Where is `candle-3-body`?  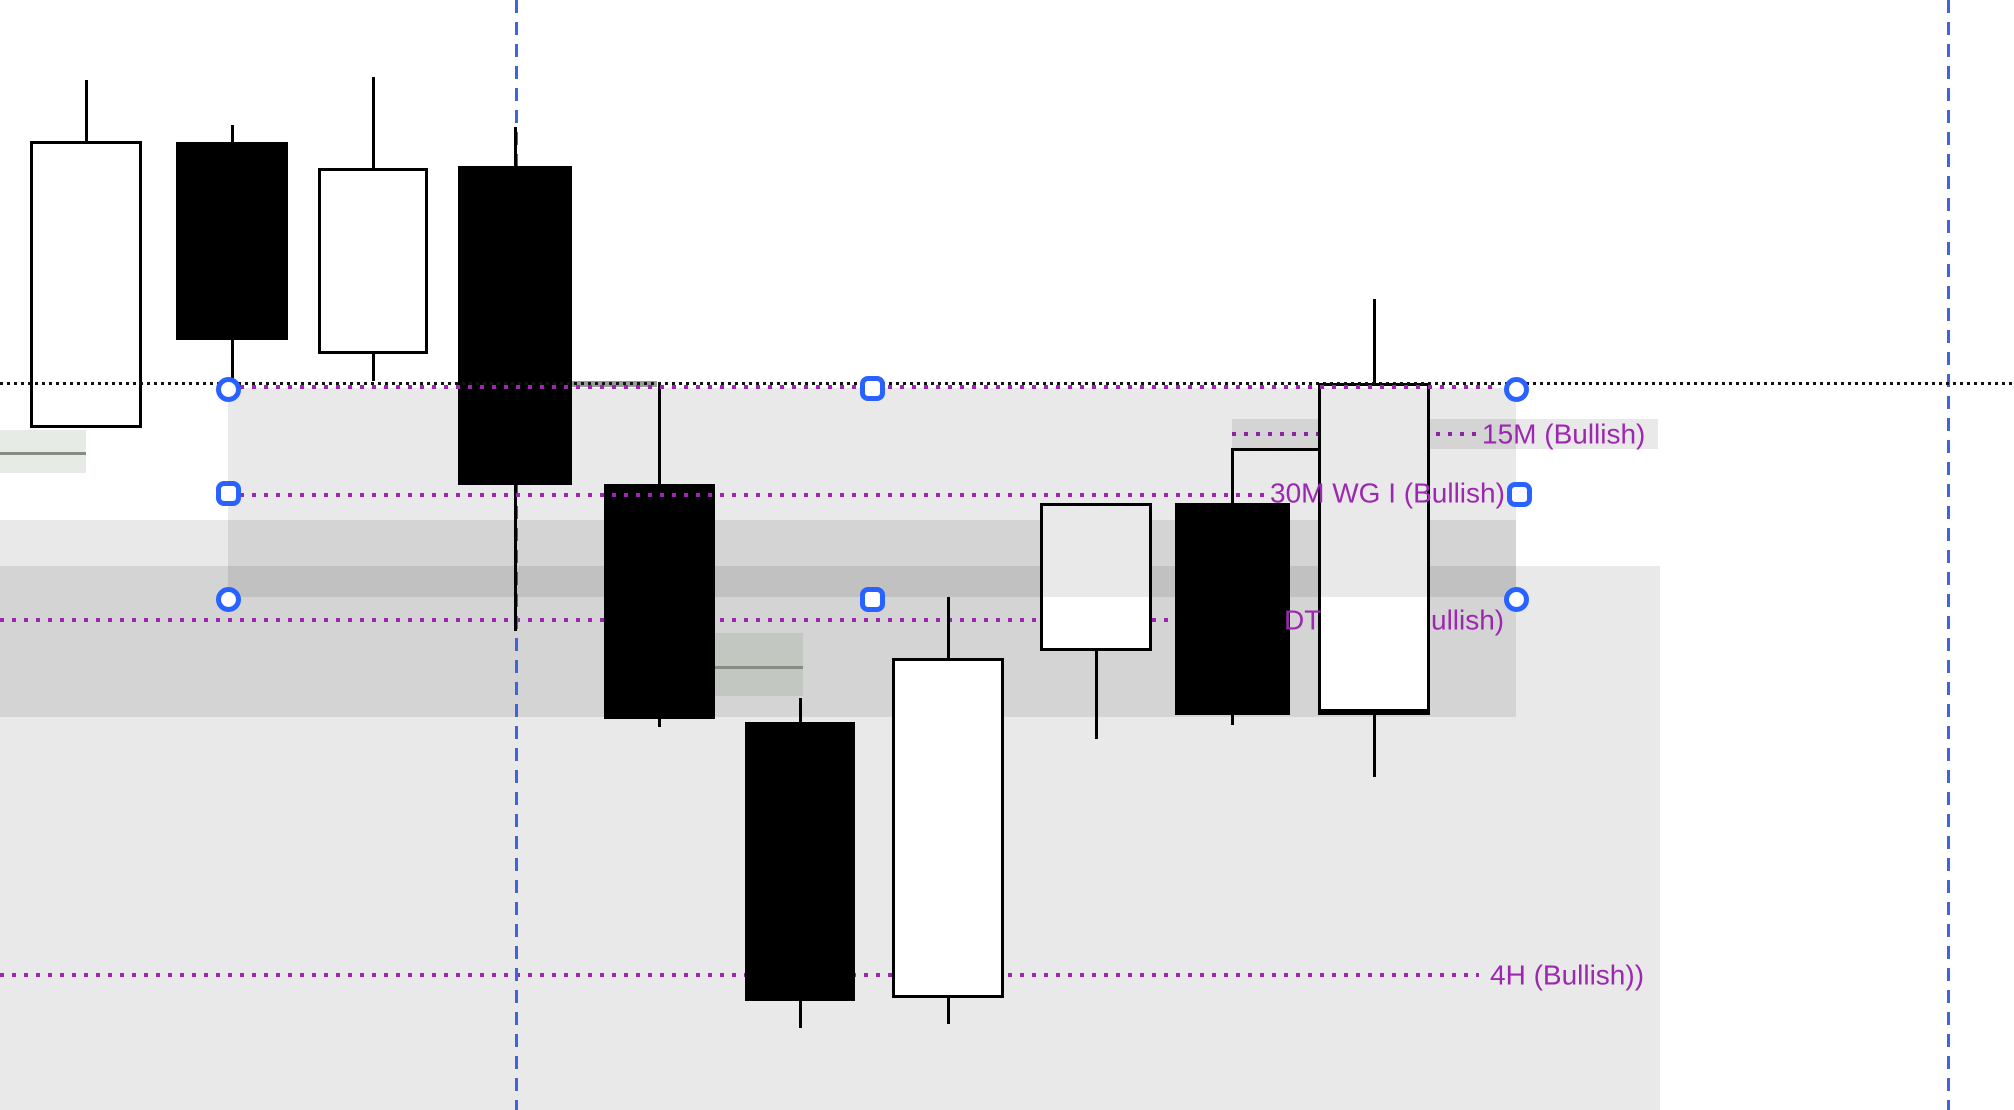 candle-3-body is located at coordinates (373, 261).